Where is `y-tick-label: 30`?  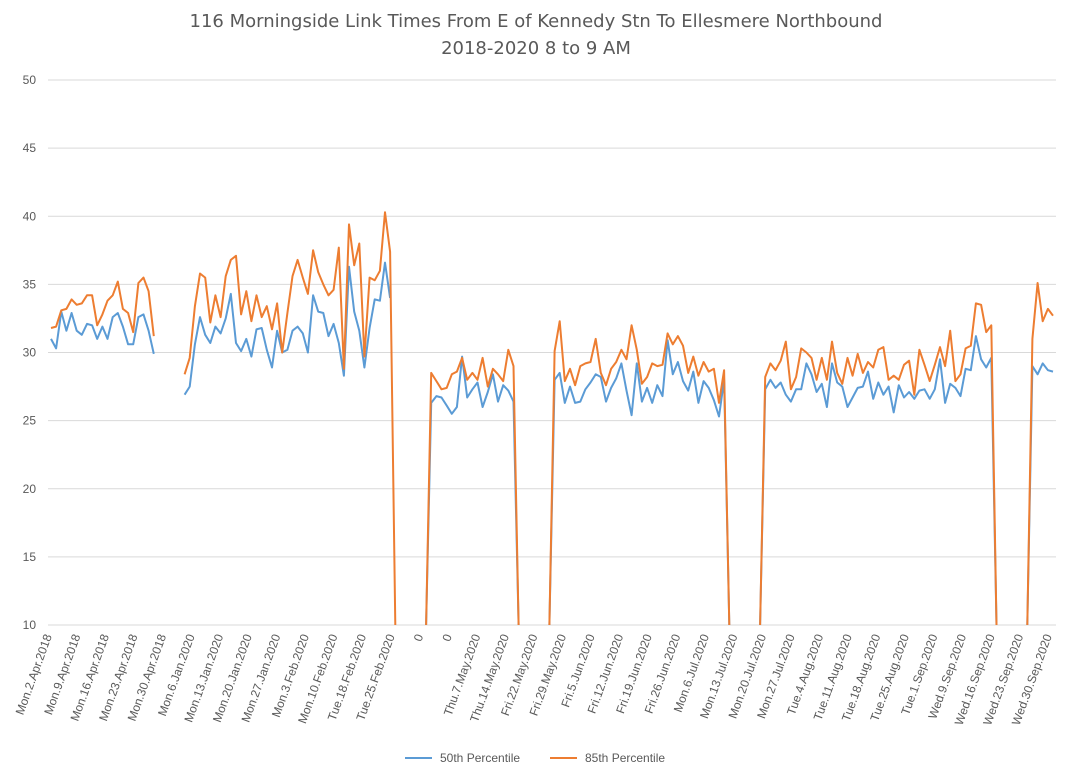 y-tick-label: 30 is located at coordinates (30, 353).